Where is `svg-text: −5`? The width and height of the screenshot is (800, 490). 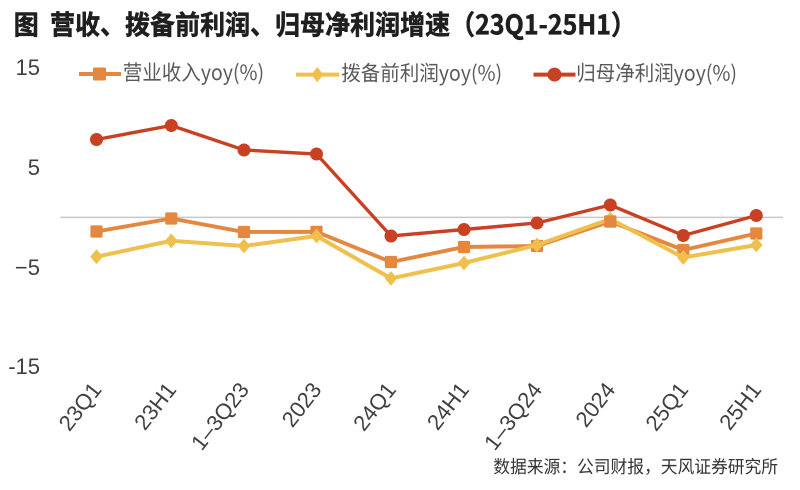 svg-text: −5 is located at coordinates (27, 267).